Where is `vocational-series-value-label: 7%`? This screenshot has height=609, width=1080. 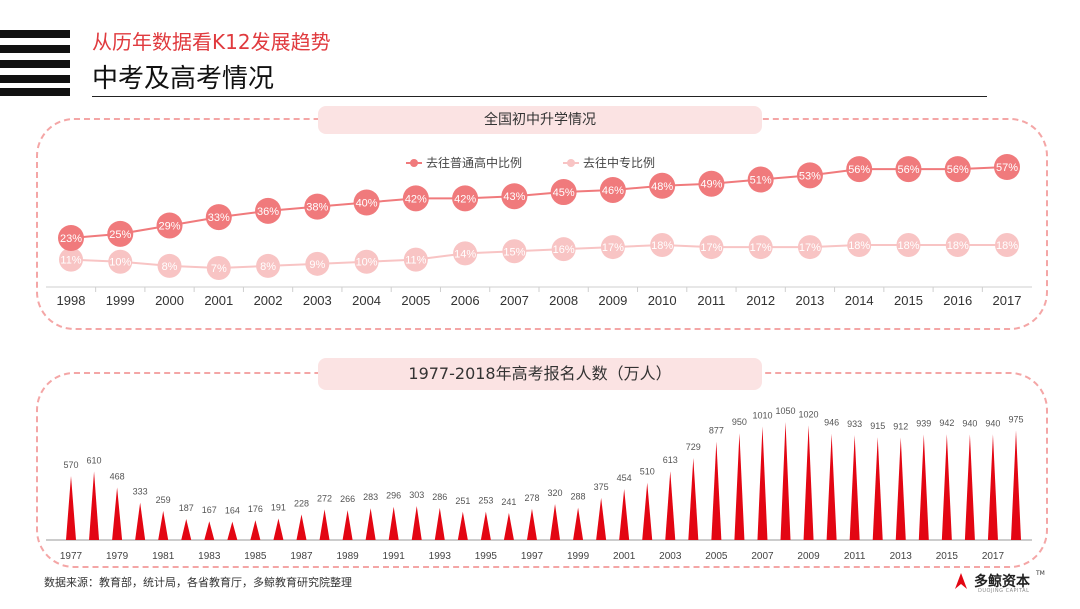 vocational-series-value-label: 7% is located at coordinates (219, 269).